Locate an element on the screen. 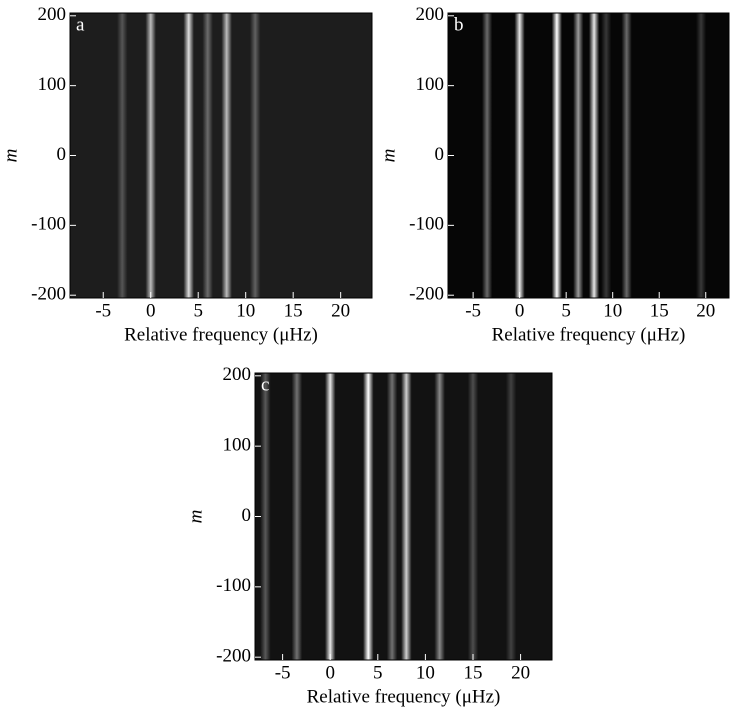 The width and height of the screenshot is (731, 717). panel-label: a is located at coordinates (80, 24).